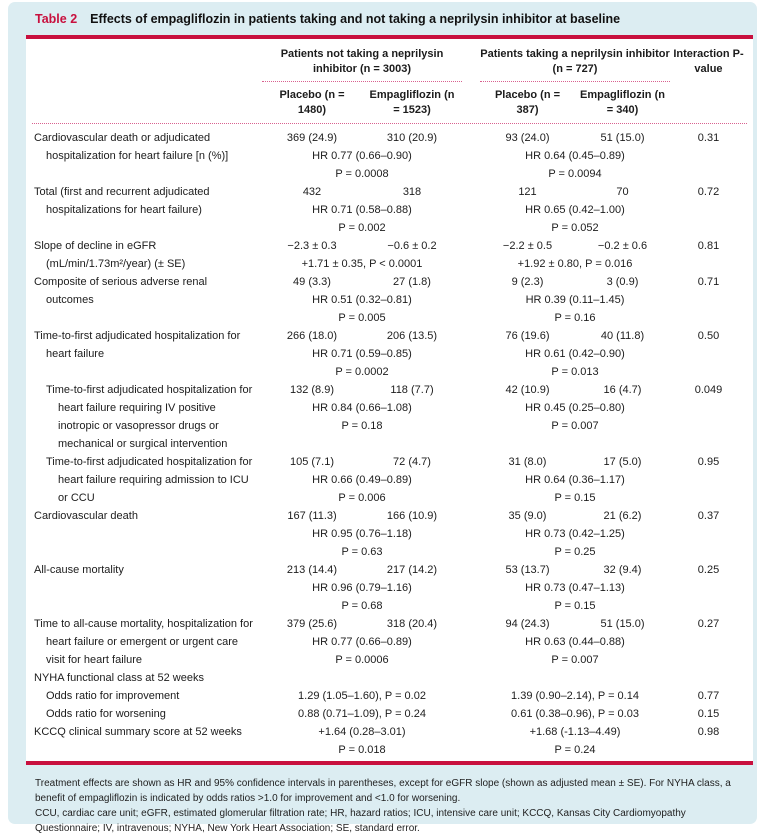  I want to click on g2-p-value: P = 0.24, so click(575, 750).